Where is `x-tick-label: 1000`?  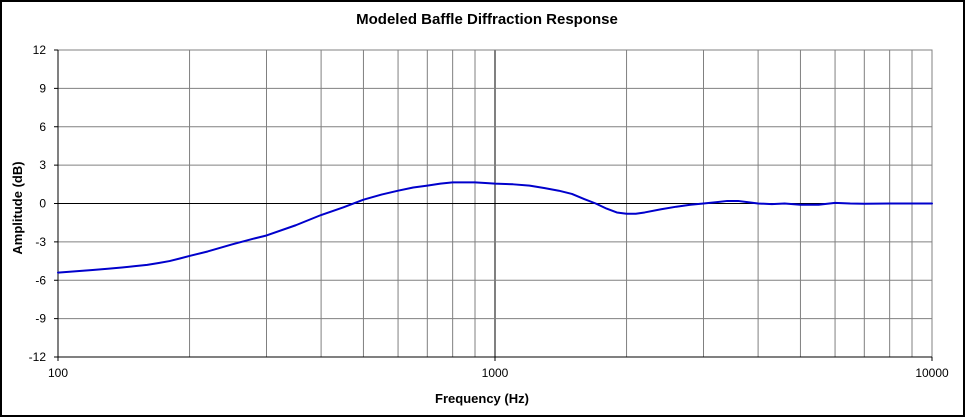 x-tick-label: 1000 is located at coordinates (495, 373).